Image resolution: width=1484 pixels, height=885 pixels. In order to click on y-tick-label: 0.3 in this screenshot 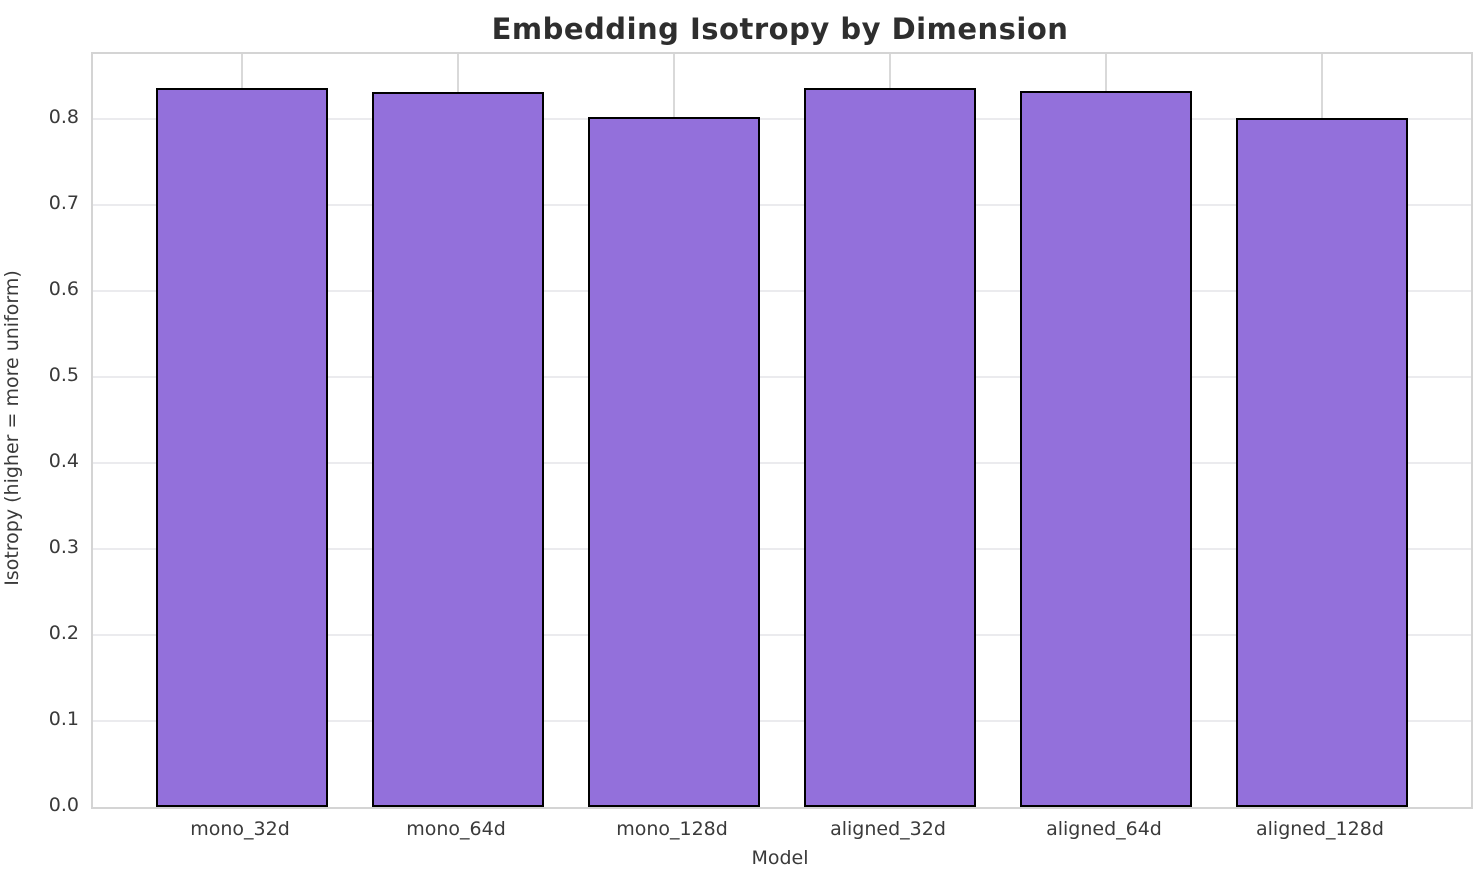, I will do `click(63, 546)`.